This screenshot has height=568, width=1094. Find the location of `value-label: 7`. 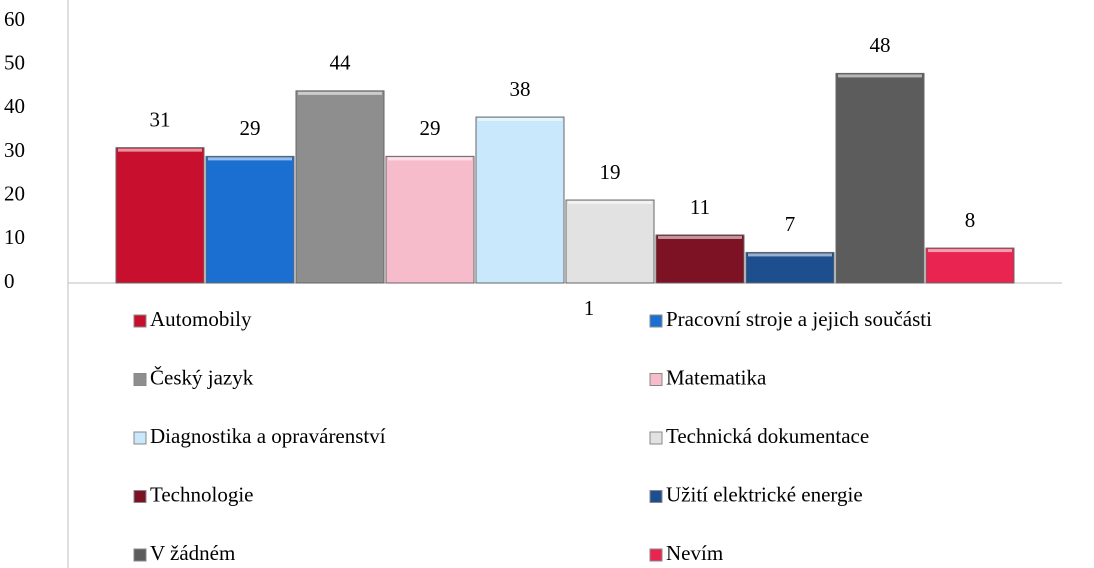

value-label: 7 is located at coordinates (790, 224).